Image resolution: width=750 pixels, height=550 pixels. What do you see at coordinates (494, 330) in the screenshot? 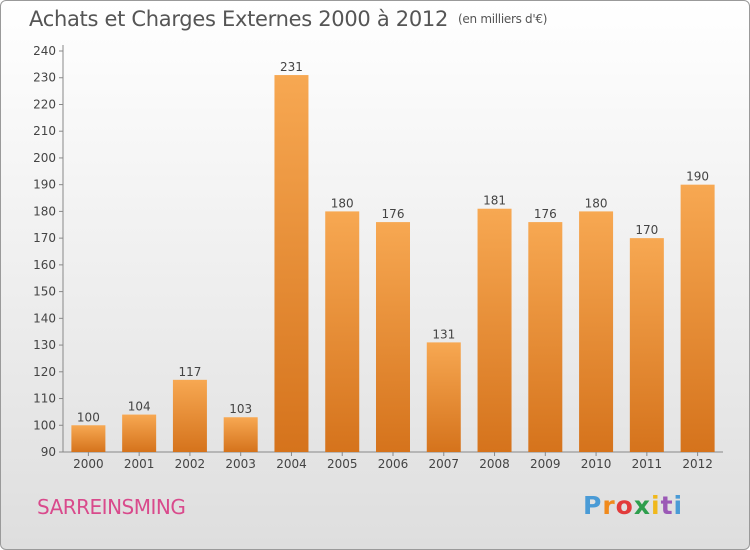
I see `bar-2008` at bounding box center [494, 330].